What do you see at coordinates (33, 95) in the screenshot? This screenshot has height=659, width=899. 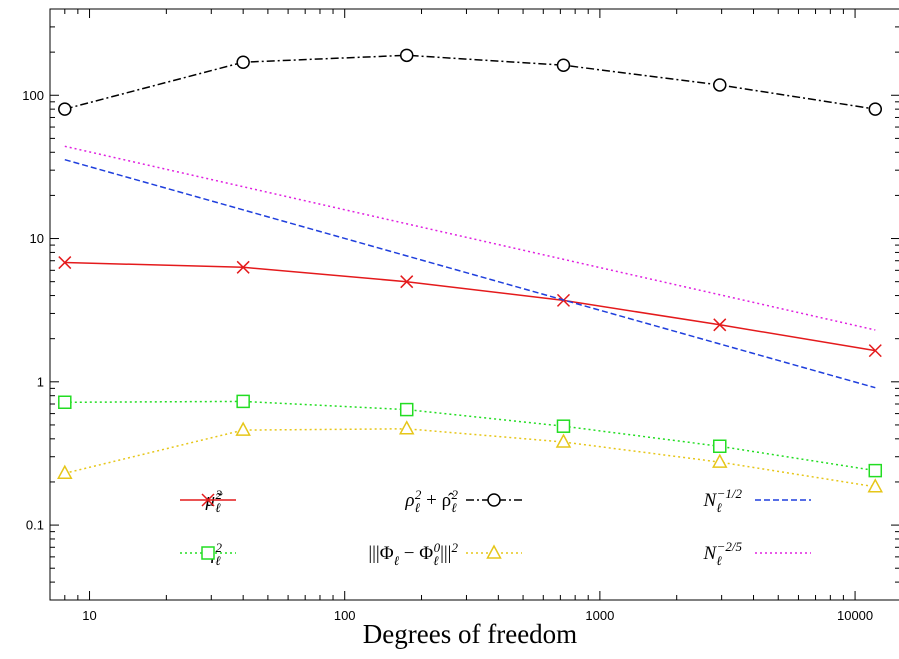 I see `y-tick-label: 100` at bounding box center [33, 95].